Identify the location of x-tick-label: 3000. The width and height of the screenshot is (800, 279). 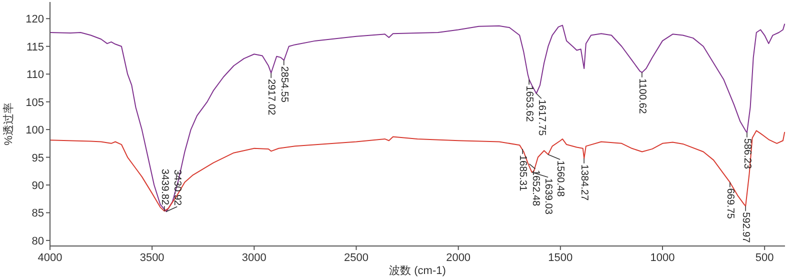
(254, 258).